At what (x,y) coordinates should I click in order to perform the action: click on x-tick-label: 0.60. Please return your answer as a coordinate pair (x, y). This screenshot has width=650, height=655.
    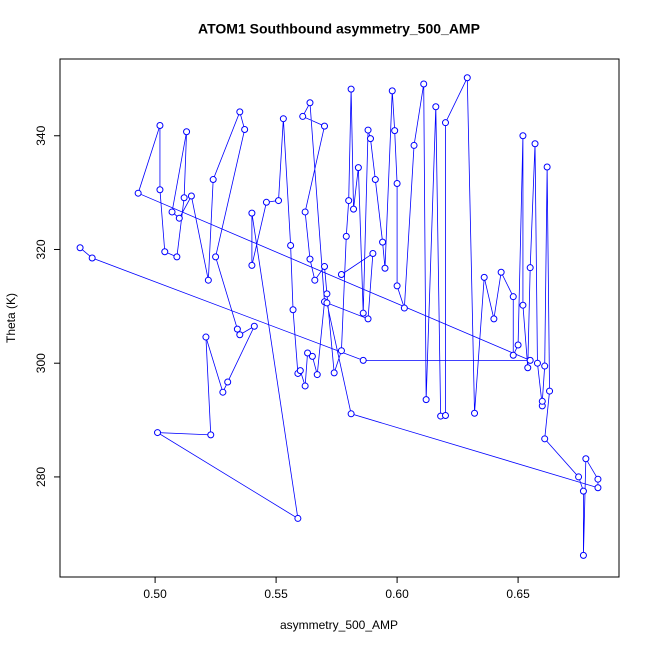
    Looking at the image, I should click on (397, 594).